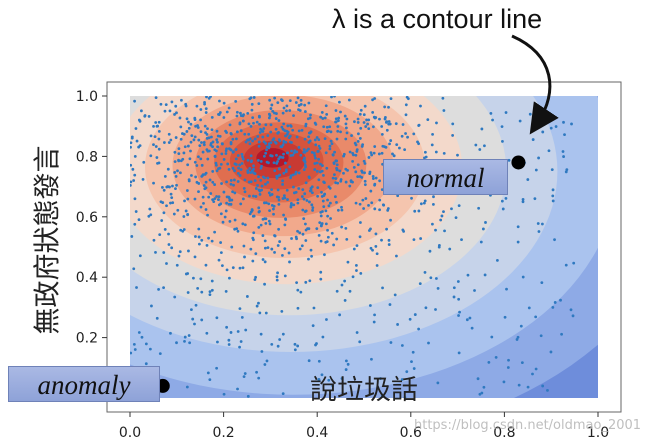 The height and width of the screenshot is (445, 655). What do you see at coordinates (445, 177) in the screenshot?
I see `normal-label: normal` at bounding box center [445, 177].